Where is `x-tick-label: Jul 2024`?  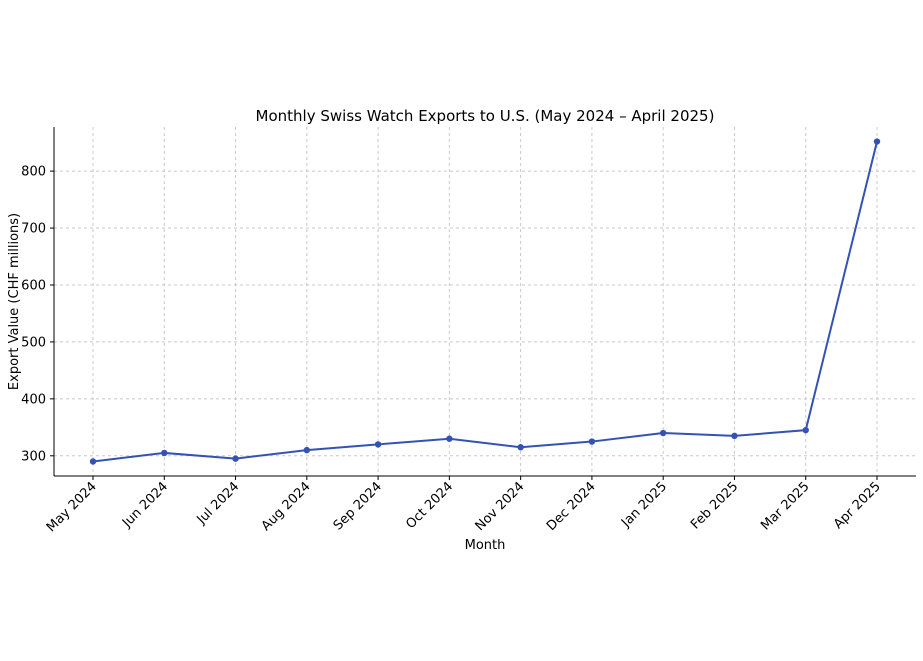
x-tick-label: Jul 2024 is located at coordinates (218, 503).